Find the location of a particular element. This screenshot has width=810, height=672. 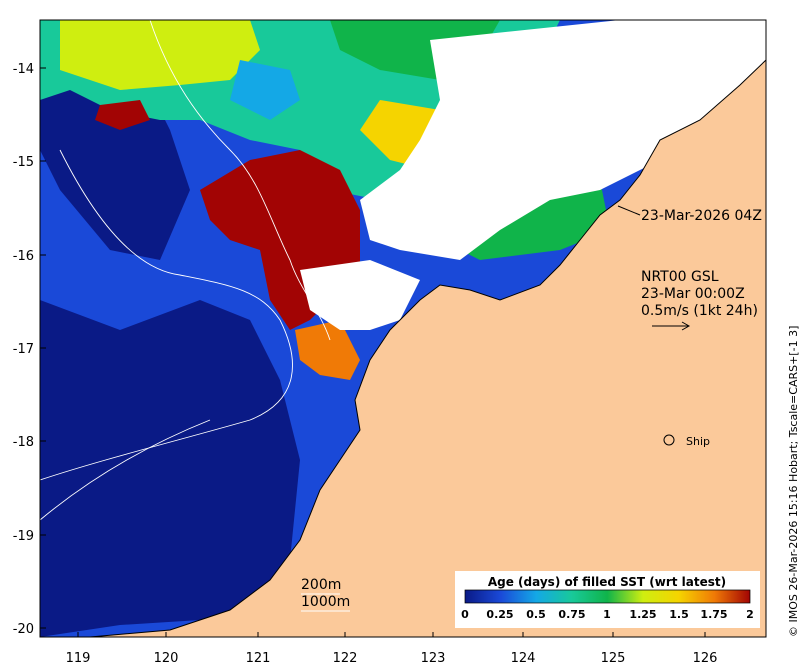

lon-tick-label: 124 is located at coordinates (523, 658).